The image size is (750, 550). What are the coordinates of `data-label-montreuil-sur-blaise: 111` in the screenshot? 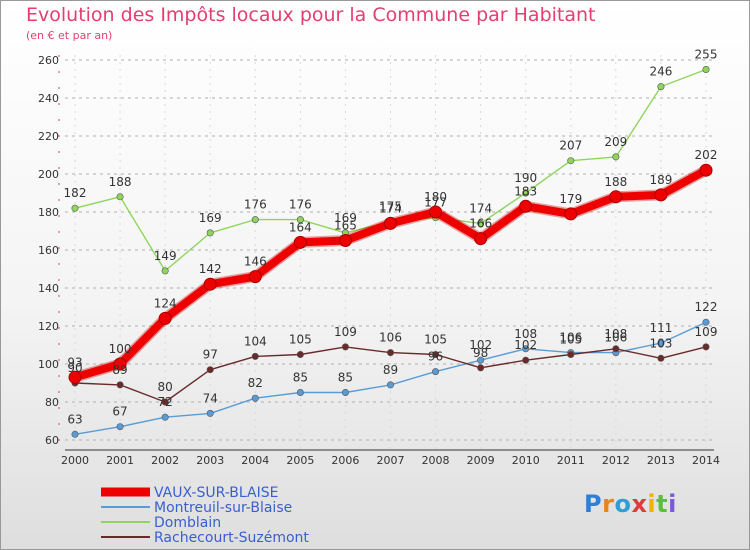 It's located at (660, 328).